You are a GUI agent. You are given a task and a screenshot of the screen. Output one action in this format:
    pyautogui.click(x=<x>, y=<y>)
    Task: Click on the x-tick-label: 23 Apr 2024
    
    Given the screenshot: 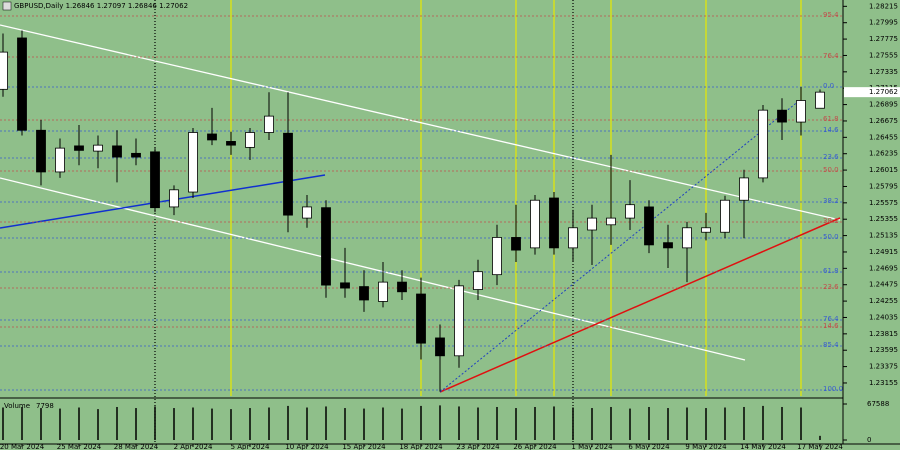 What is the action you would take?
    pyautogui.click(x=478, y=446)
    